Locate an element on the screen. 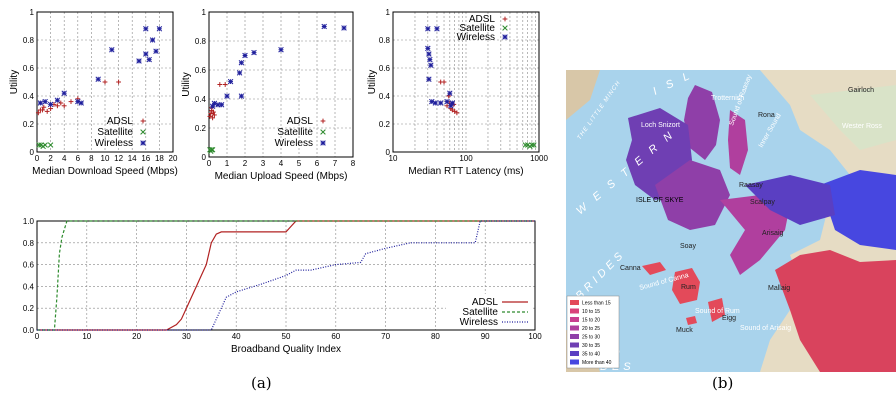 The height and width of the screenshot is (395, 896). x-tick-label: 14 is located at coordinates (132, 158).